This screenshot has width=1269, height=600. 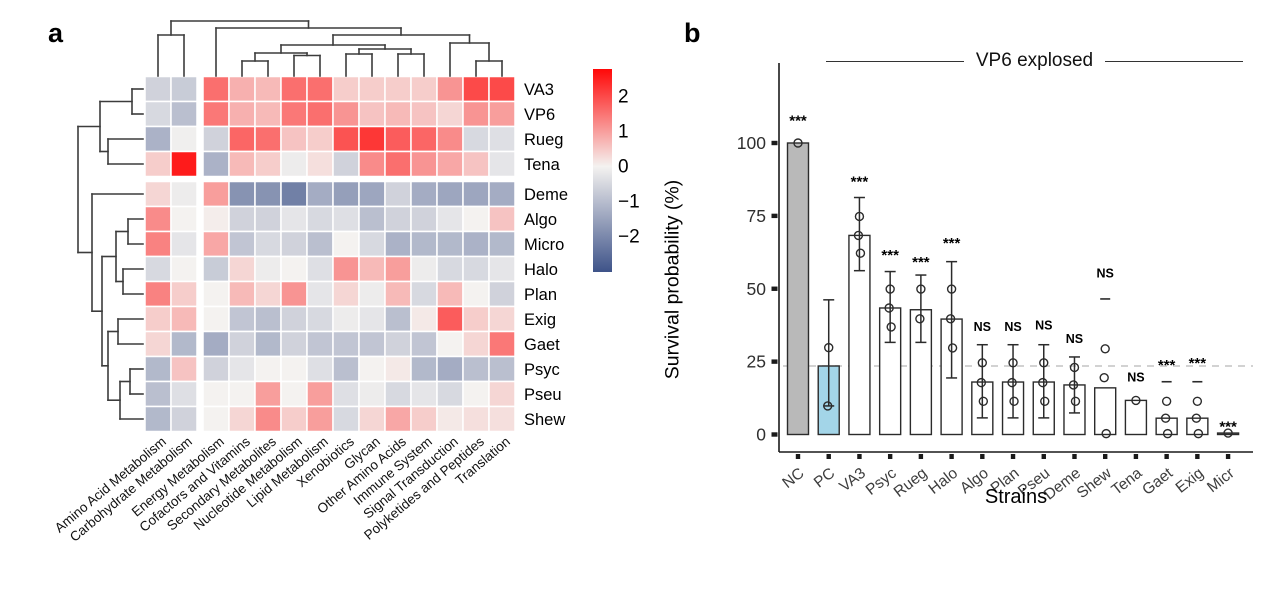 I want to click on heatmap-row-label: Algo, so click(x=540, y=220).